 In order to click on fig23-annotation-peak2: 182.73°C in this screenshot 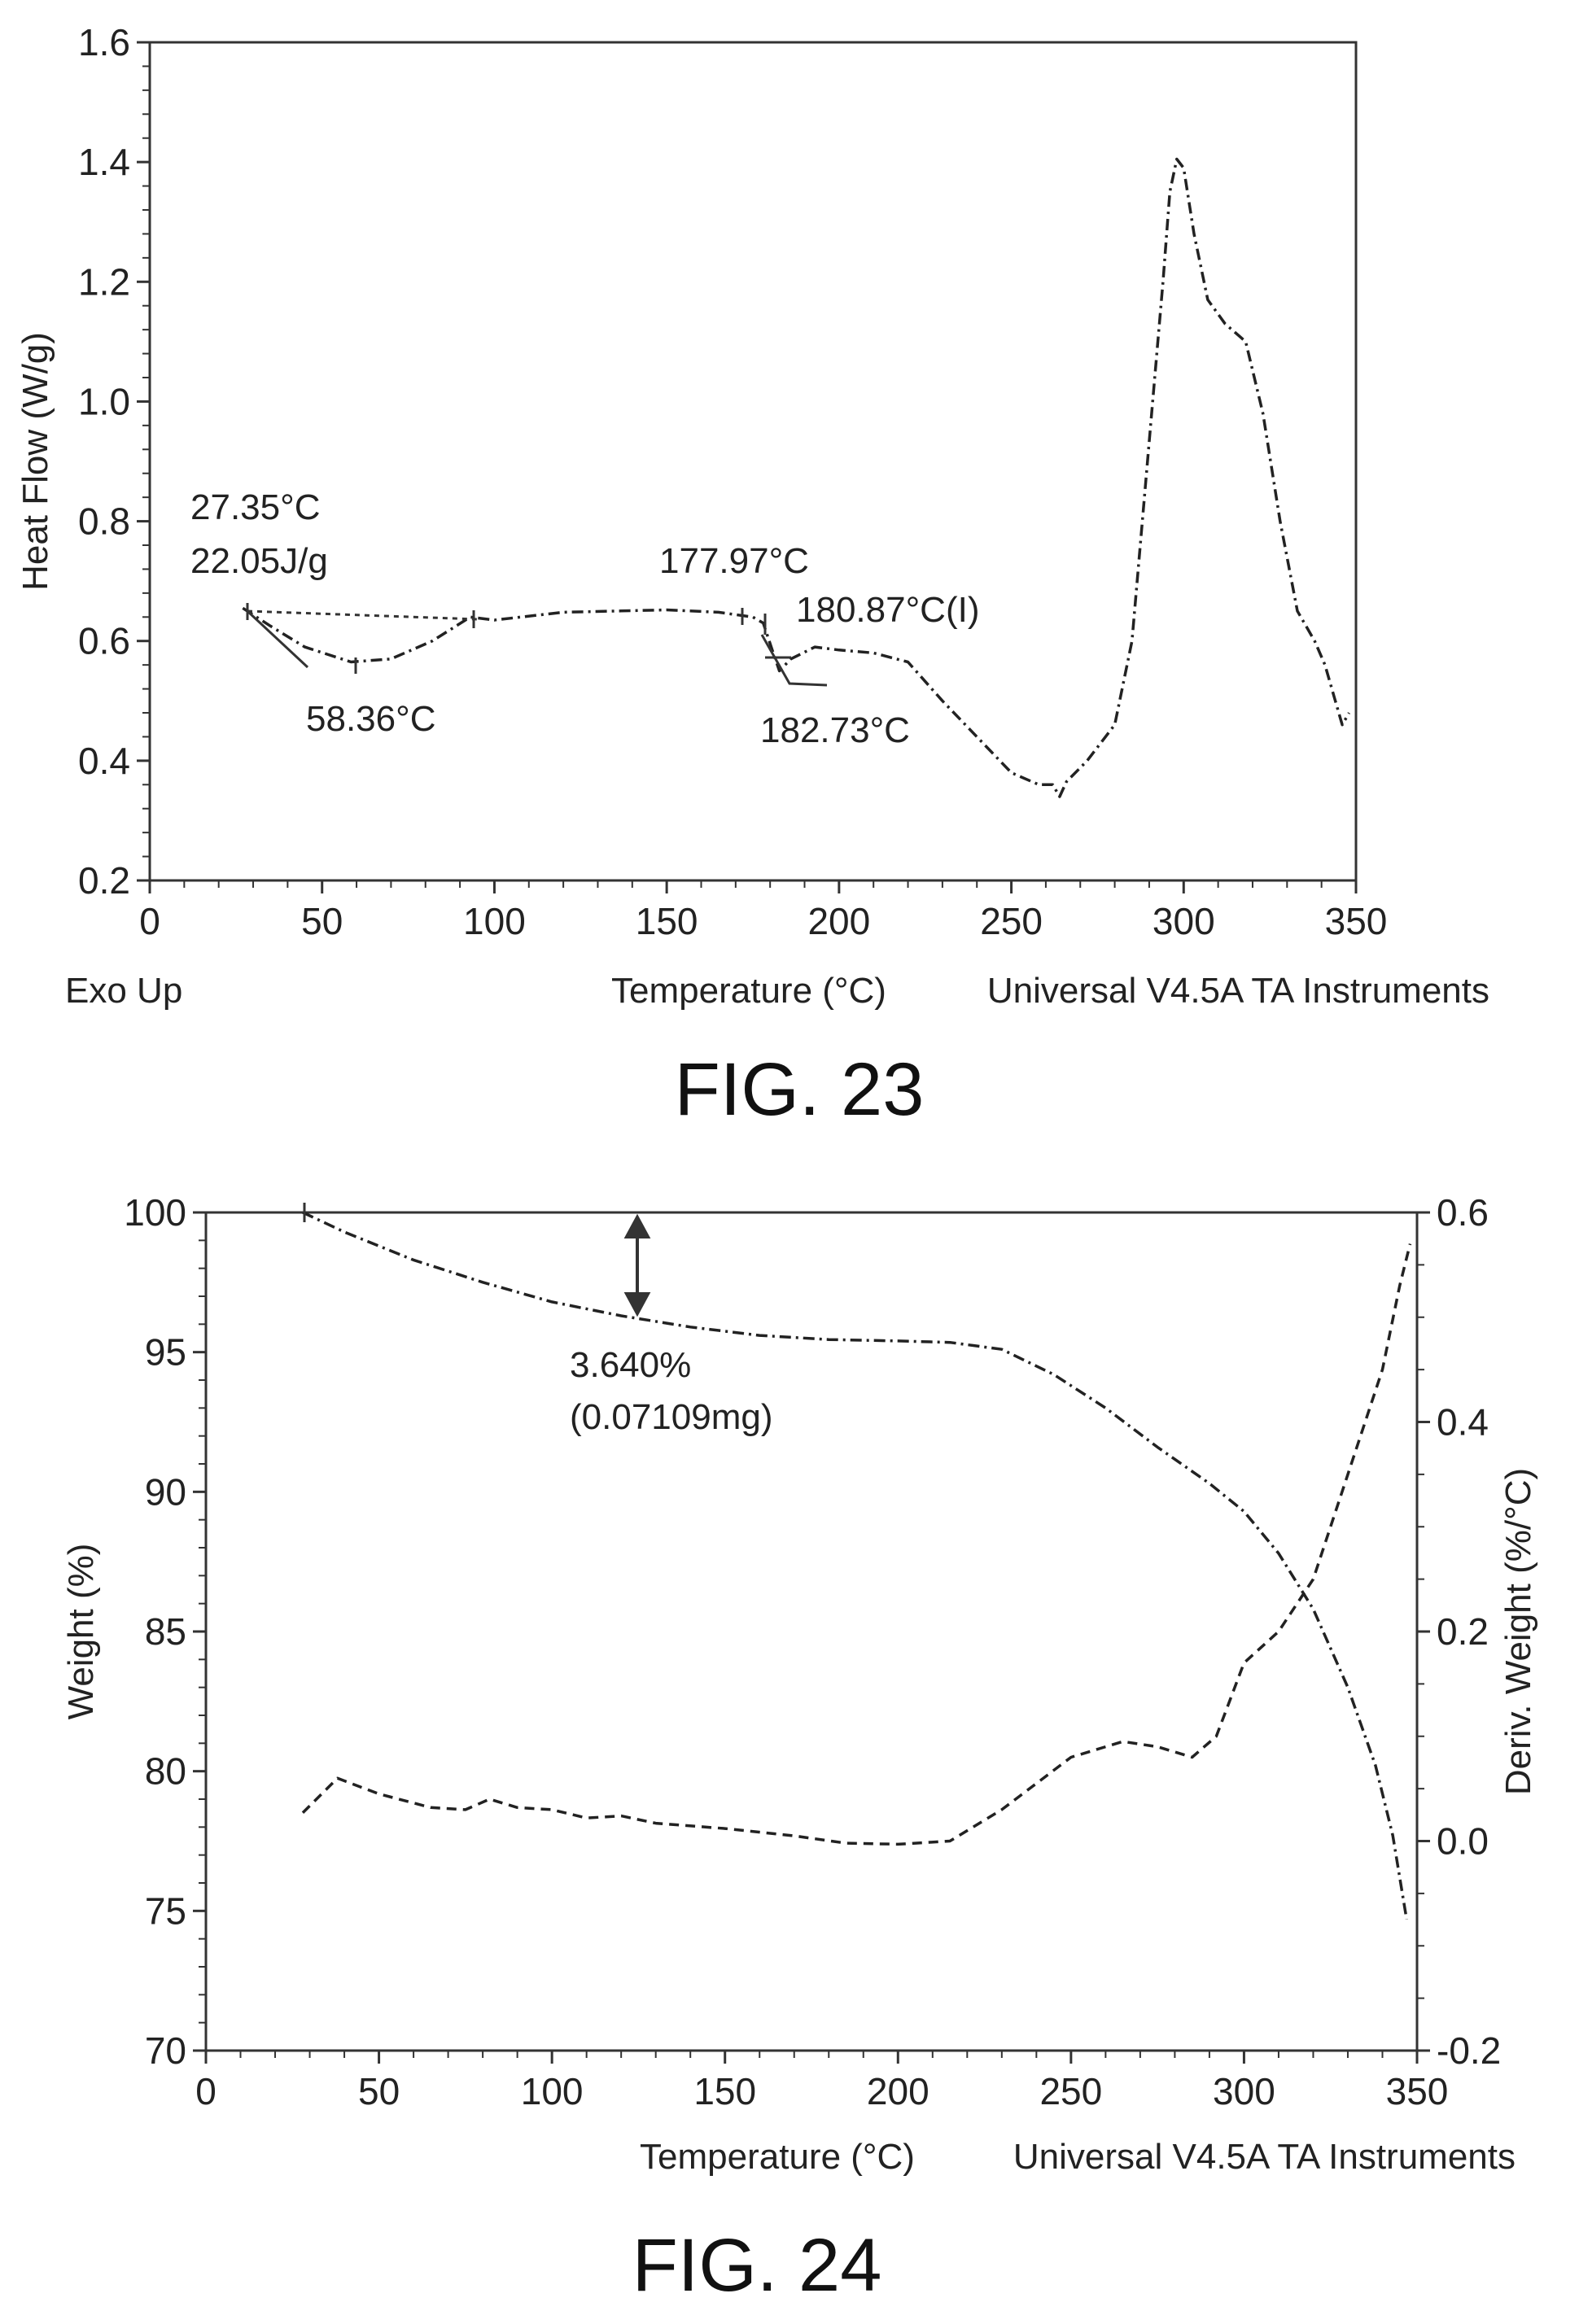, I will do `click(835, 730)`.